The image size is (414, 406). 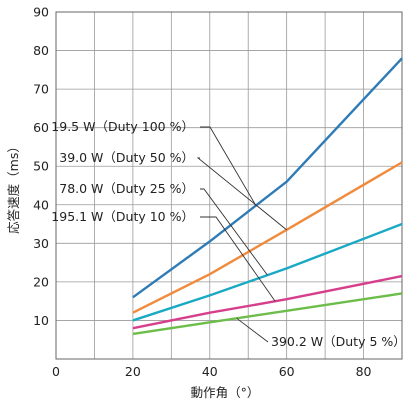 I want to click on y-axis-title: 応答速度（ms）, so click(x=13, y=187).